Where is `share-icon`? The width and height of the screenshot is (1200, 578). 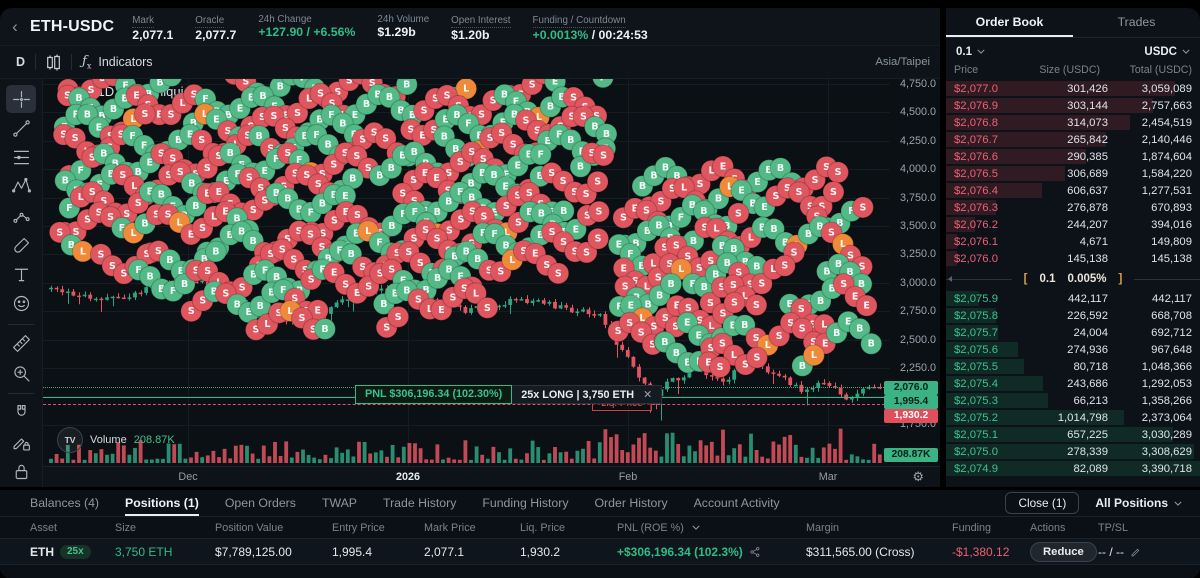 share-icon is located at coordinates (755, 552).